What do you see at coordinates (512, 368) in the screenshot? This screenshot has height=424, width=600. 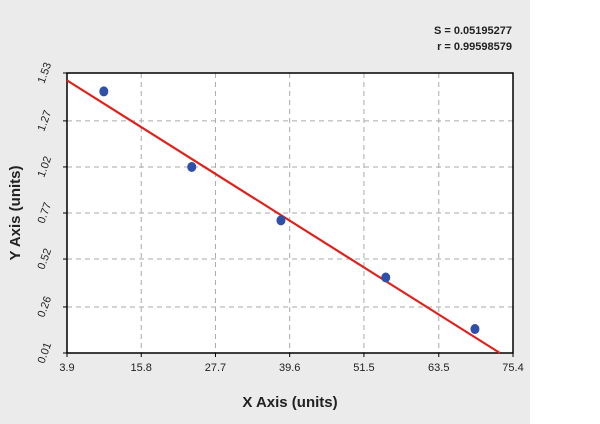 I see `x-tick-label: 75.4` at bounding box center [512, 368].